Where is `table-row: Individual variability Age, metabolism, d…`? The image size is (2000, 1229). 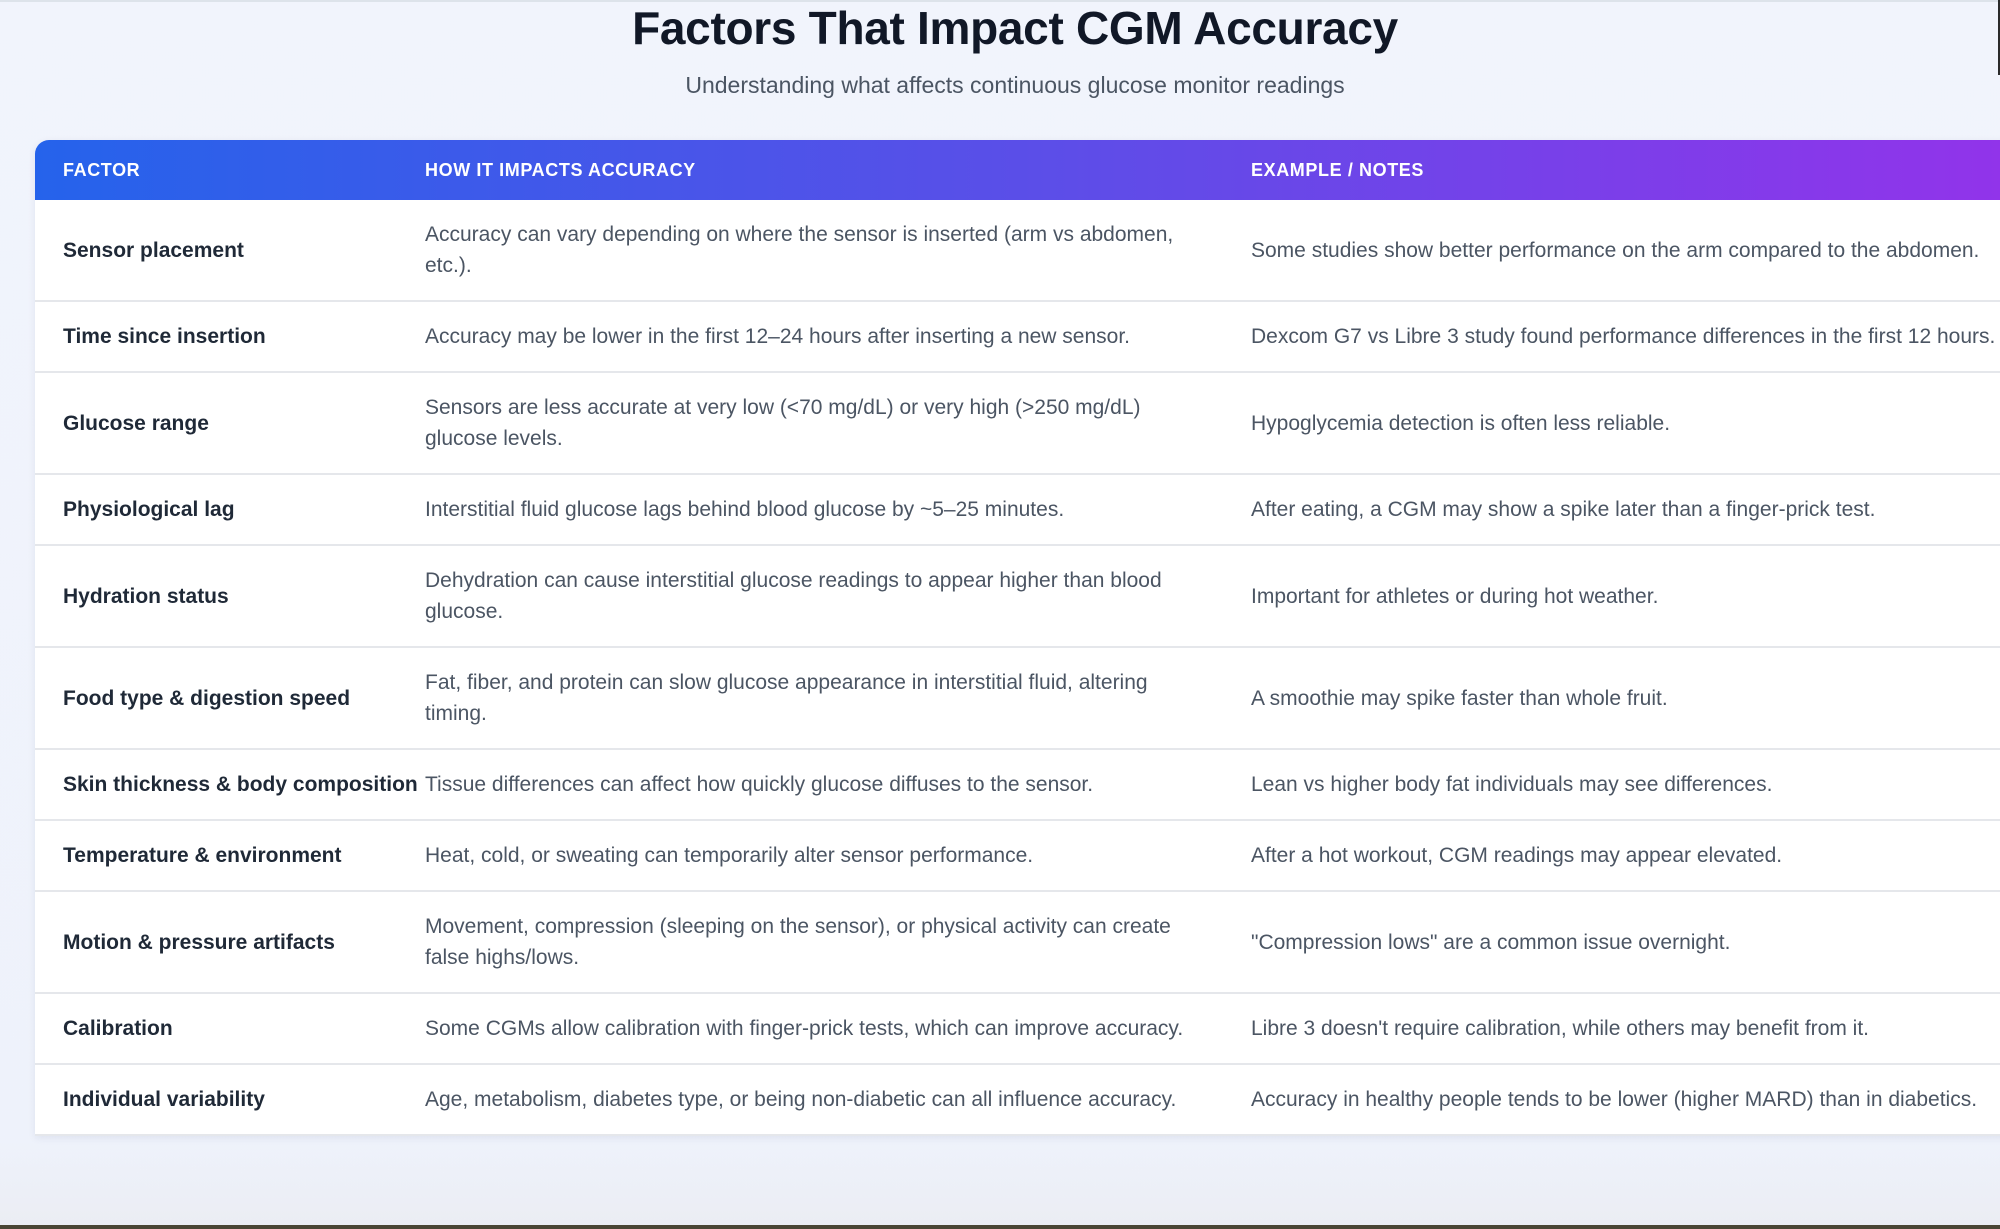
table-row: Individual variability Age, metabolism, d… is located at coordinates (1017, 1100).